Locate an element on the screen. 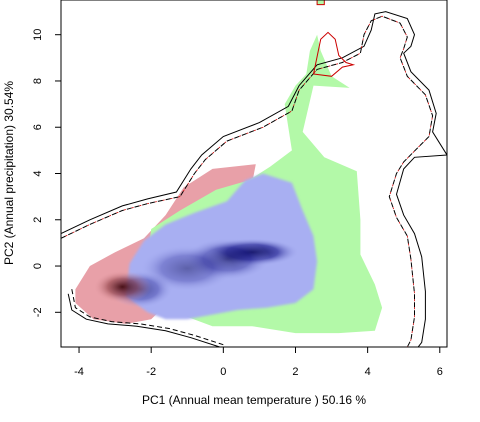 The width and height of the screenshot is (480, 422). y-tick-label: 0 is located at coordinates (38, 266).